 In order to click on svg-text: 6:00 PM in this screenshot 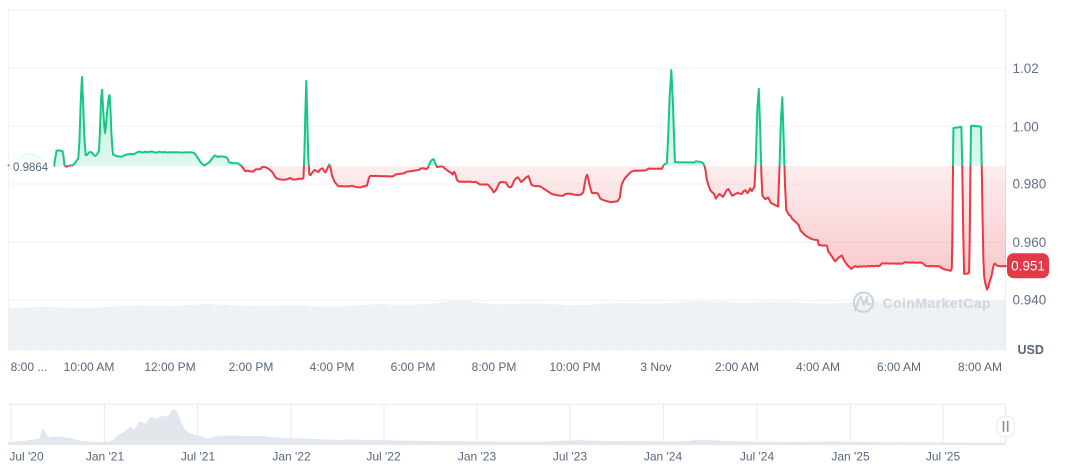, I will do `click(413, 367)`.